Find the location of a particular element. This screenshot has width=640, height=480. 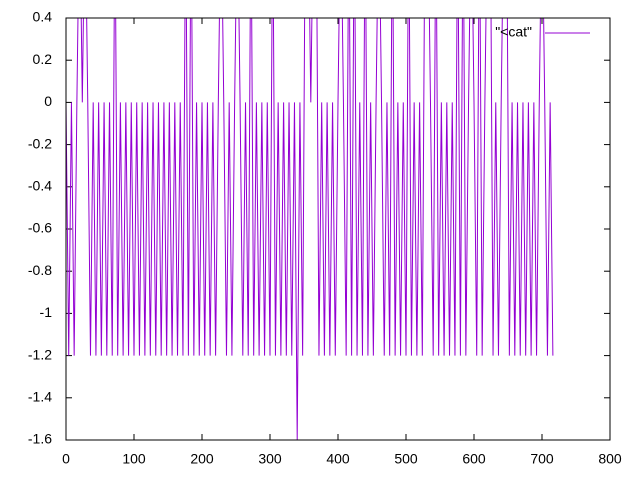

x-tick-label: 200 is located at coordinates (202, 459).